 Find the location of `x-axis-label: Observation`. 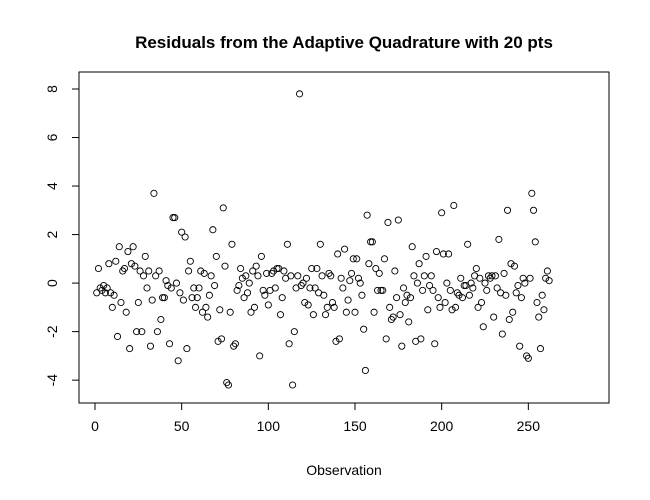

x-axis-label: Observation is located at coordinates (343, 470).